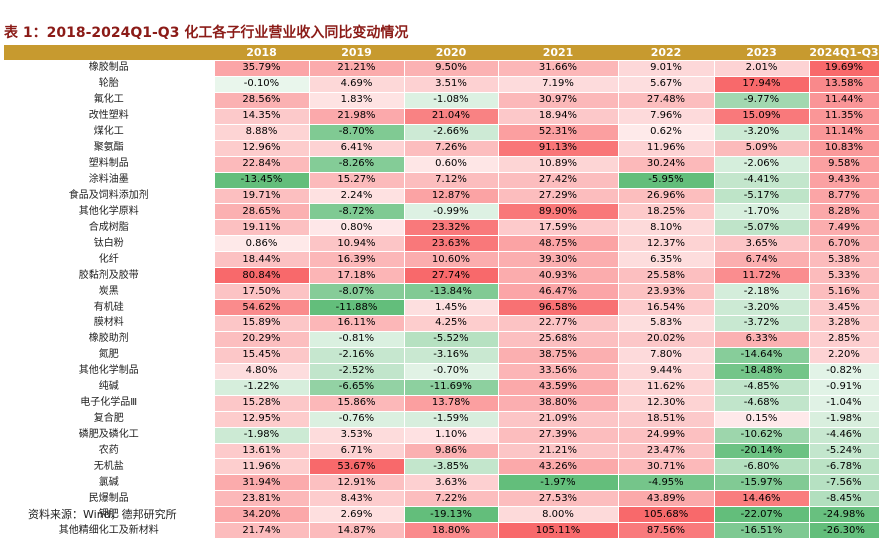 The width and height of the screenshot is (881, 538). I want to click on growth-cell: 52.31%, so click(558, 132).